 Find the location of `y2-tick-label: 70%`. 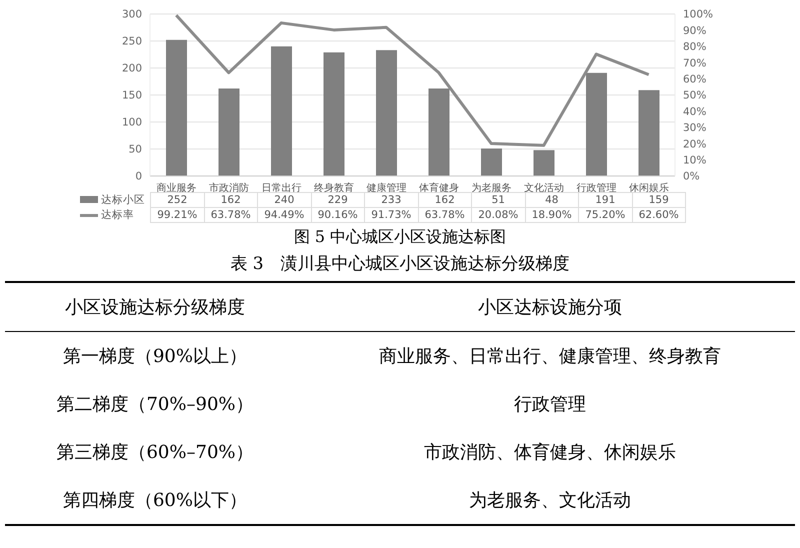

y2-tick-label: 70% is located at coordinates (694, 63).